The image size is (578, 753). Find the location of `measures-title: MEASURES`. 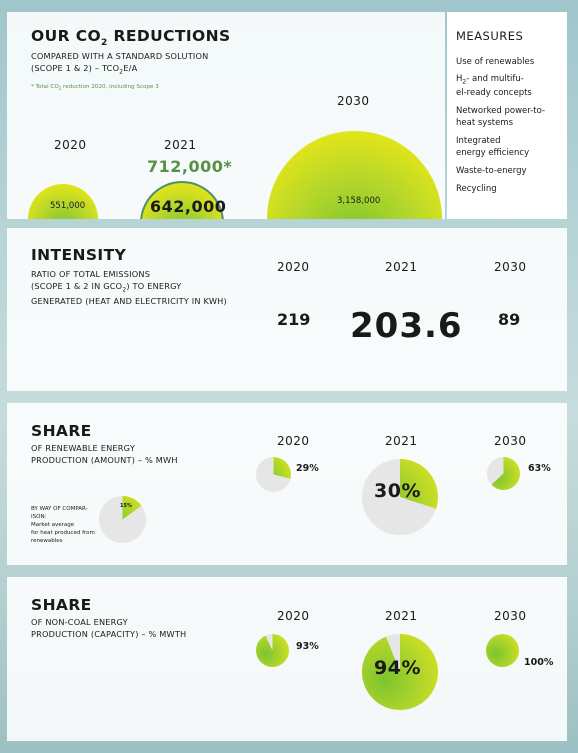

measures-title: MEASURES is located at coordinates (490, 36).